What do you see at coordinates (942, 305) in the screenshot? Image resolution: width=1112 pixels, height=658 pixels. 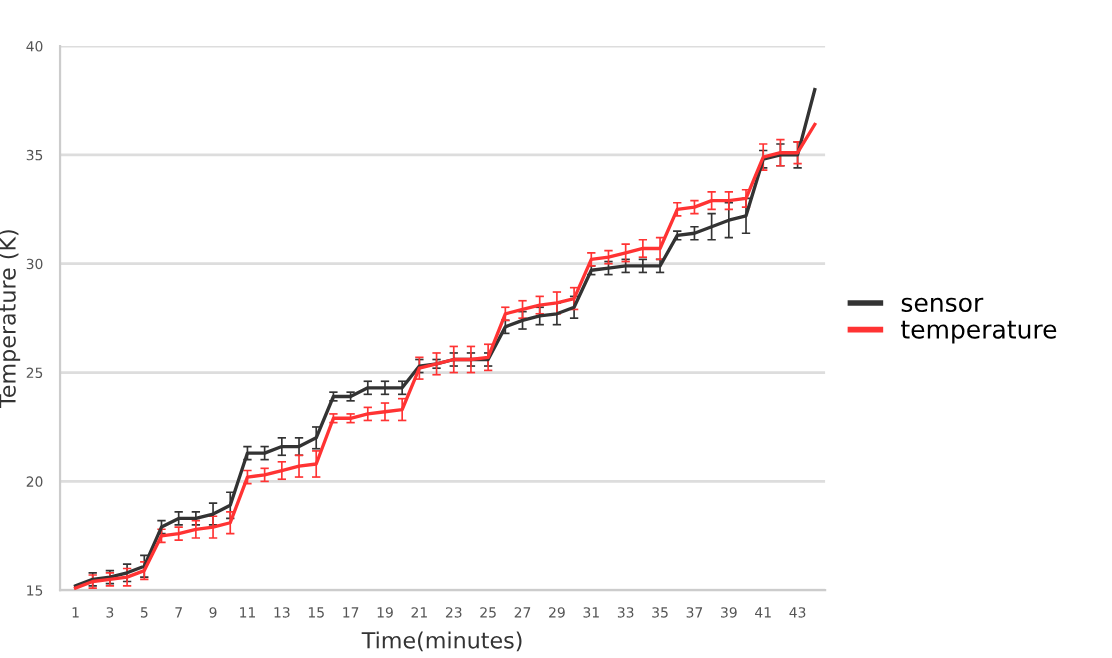 I see `legend-label: sensor` at bounding box center [942, 305].